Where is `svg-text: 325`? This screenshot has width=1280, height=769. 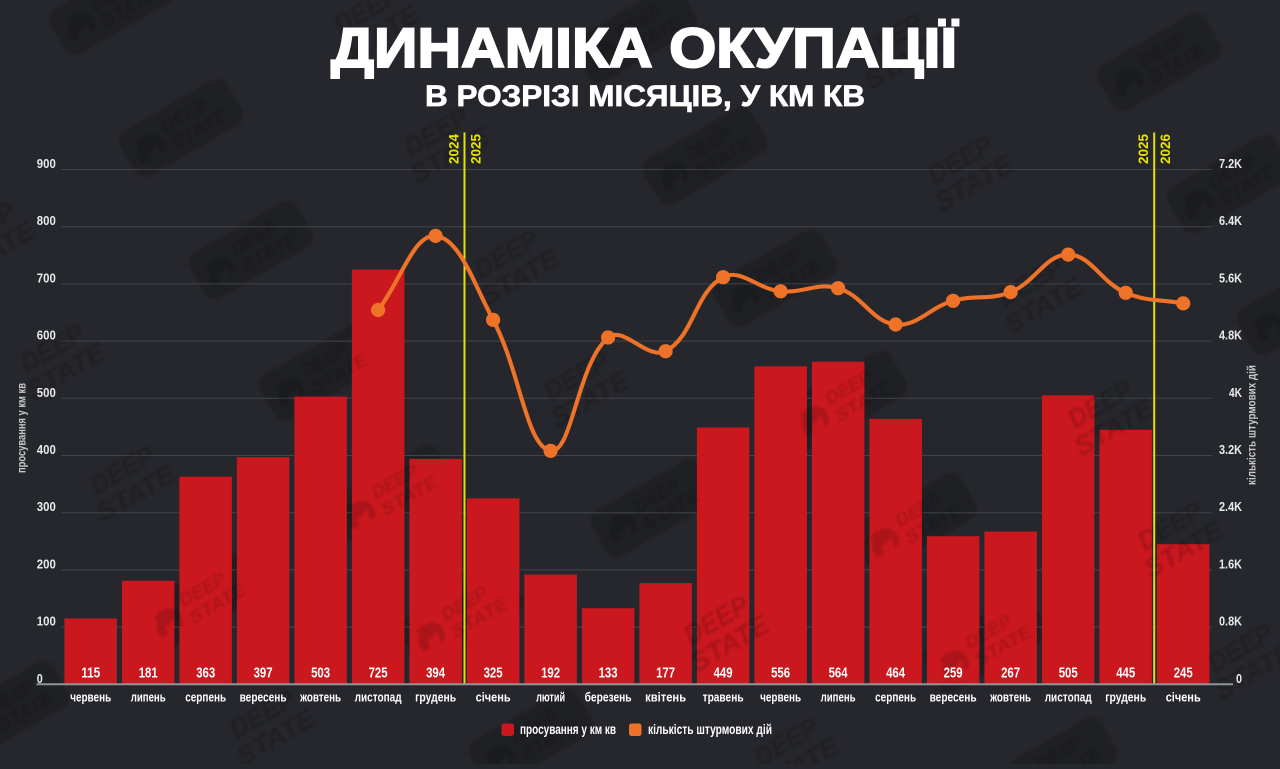
svg-text: 325 is located at coordinates (493, 674).